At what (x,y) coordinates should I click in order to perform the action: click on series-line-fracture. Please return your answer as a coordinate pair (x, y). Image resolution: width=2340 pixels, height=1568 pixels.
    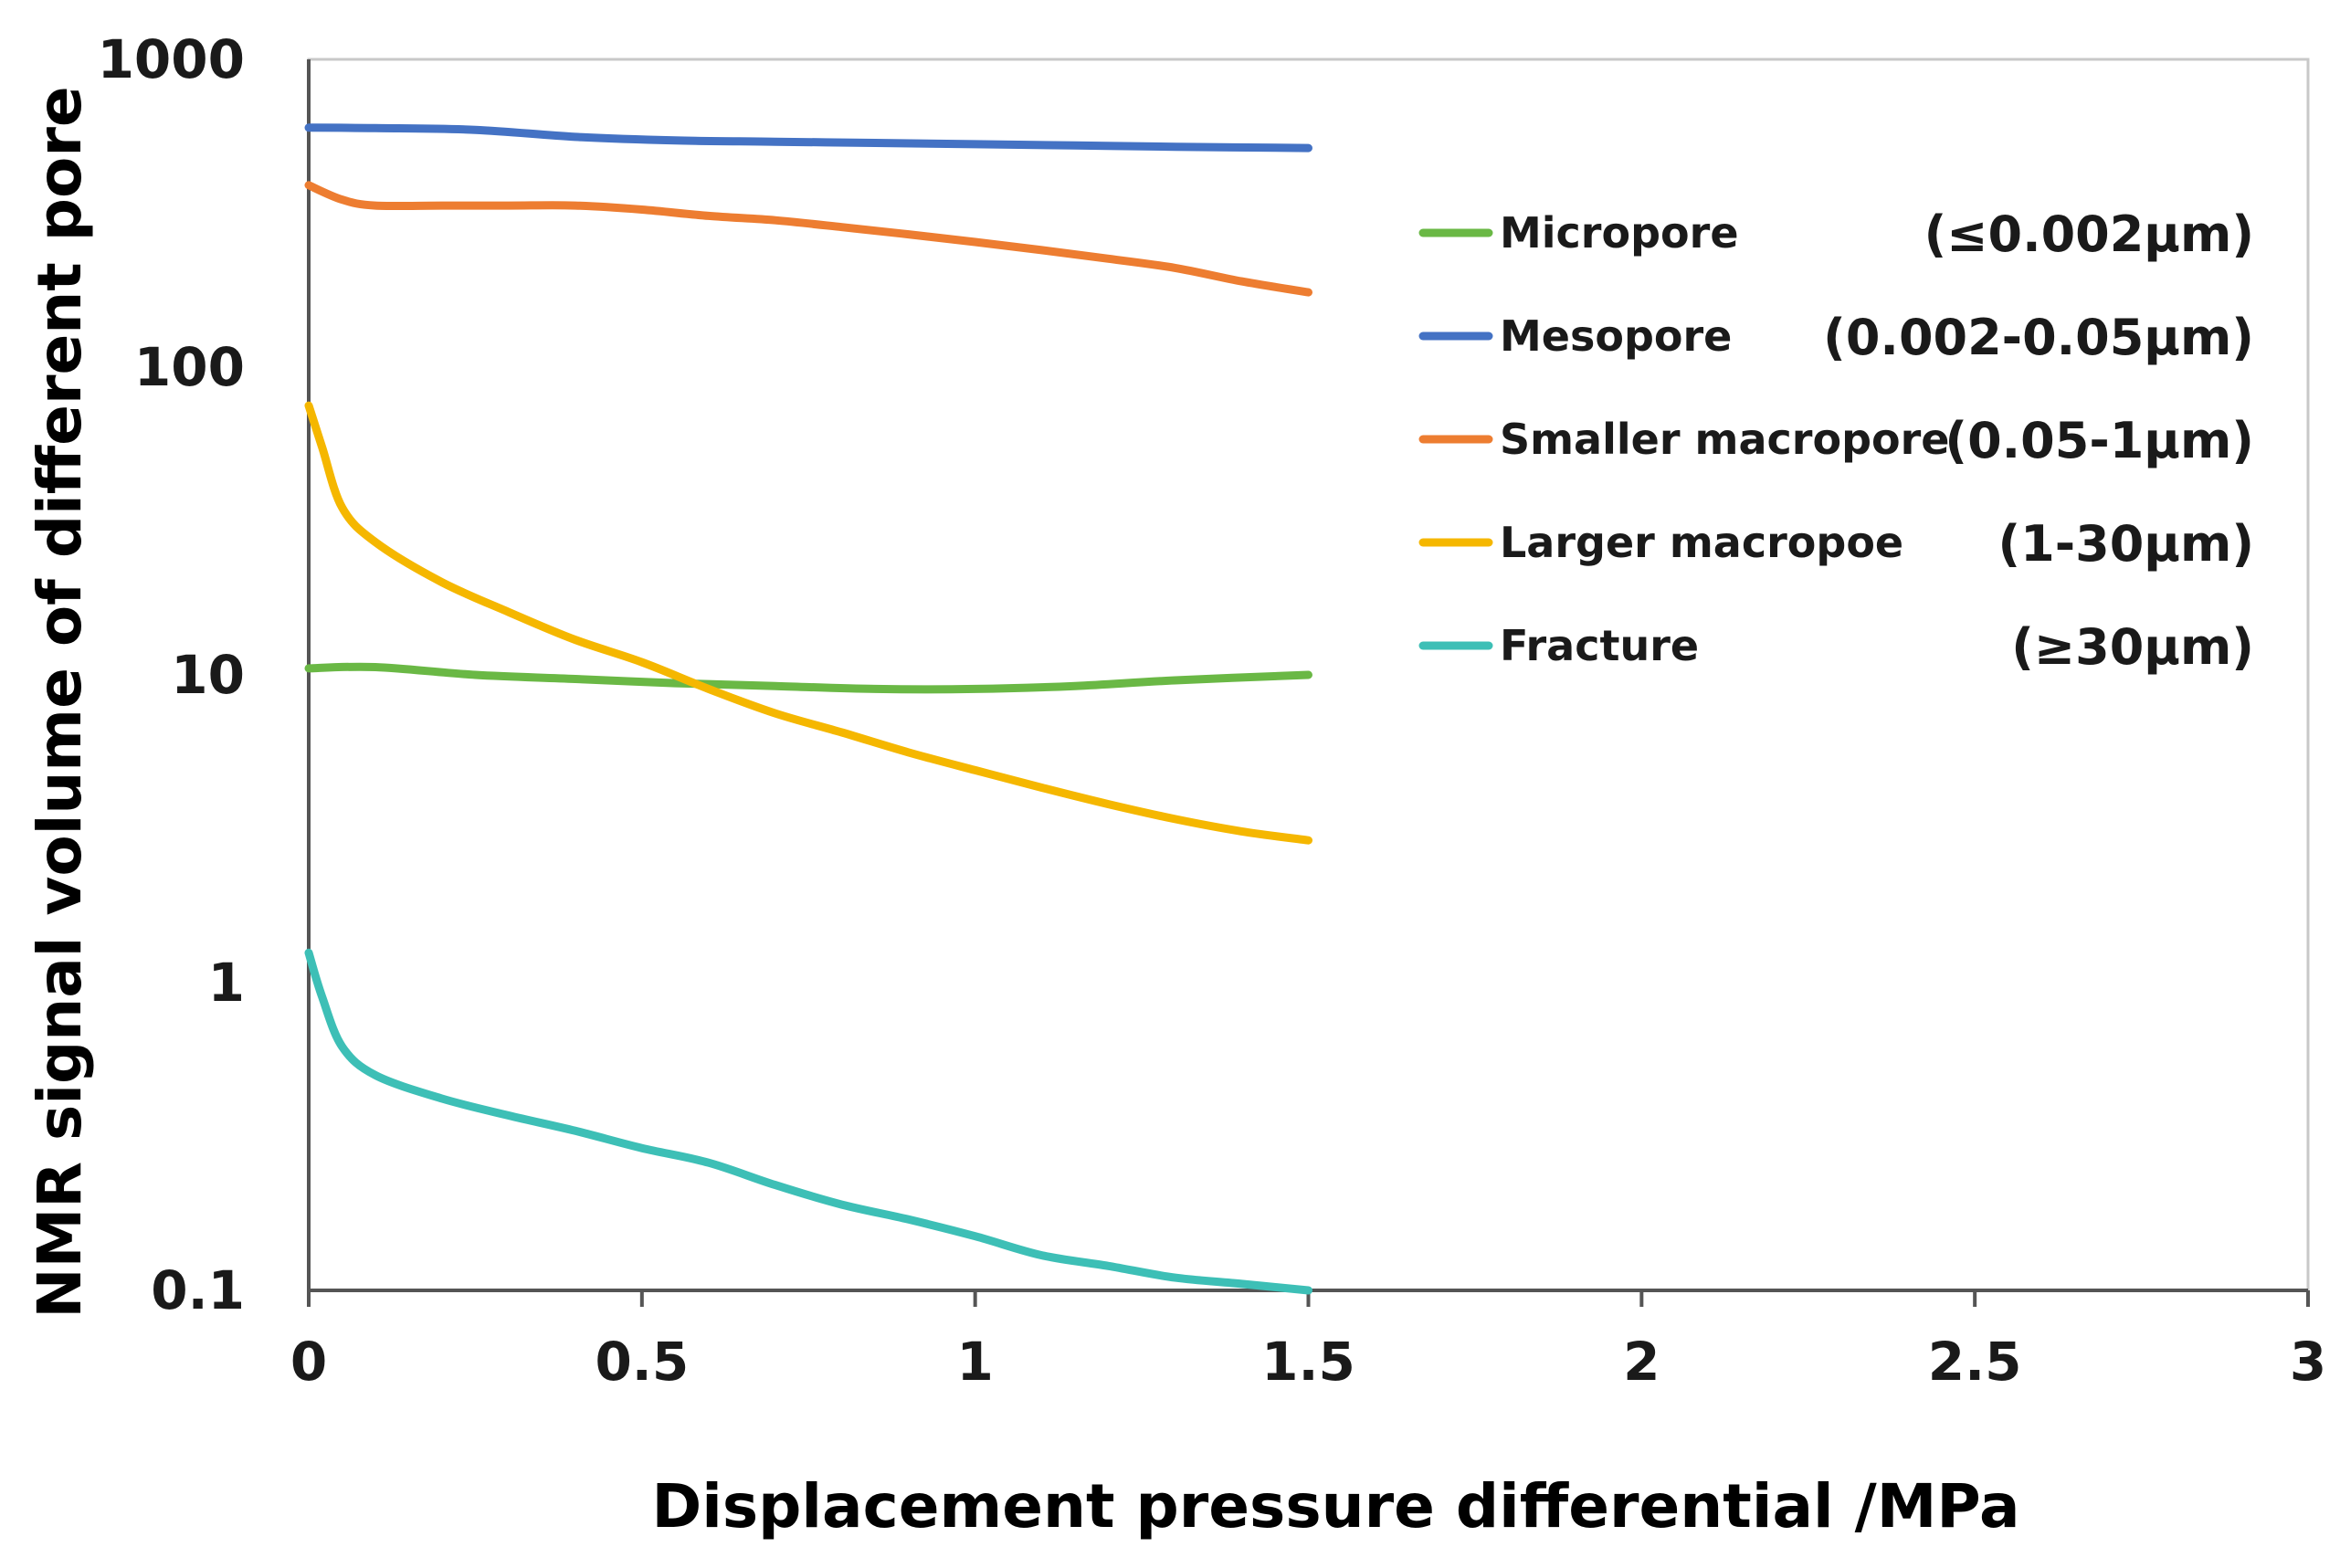
    Looking at the image, I should click on (808, 1121).